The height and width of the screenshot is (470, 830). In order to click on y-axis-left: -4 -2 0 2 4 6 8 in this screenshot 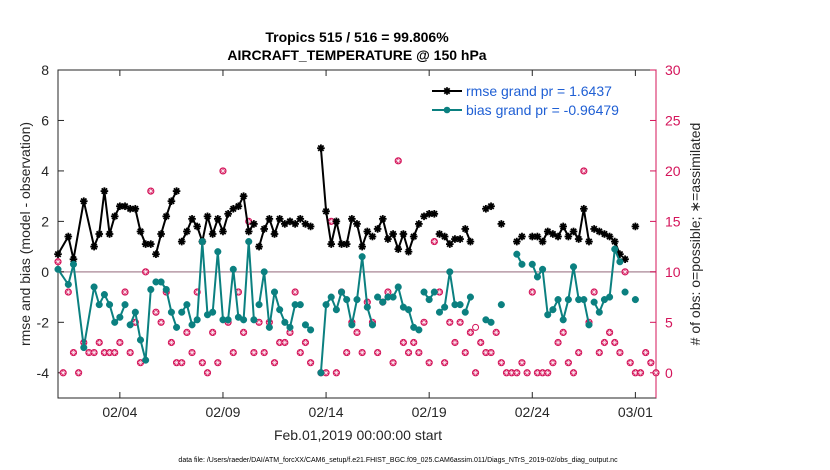, I will do `click(50, 221)`.